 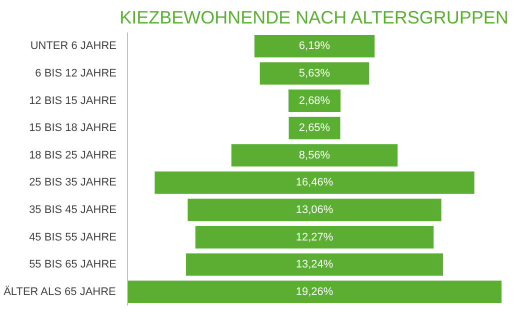 I want to click on category-label: 18 BIS 25 JAHRE, so click(x=73, y=155).